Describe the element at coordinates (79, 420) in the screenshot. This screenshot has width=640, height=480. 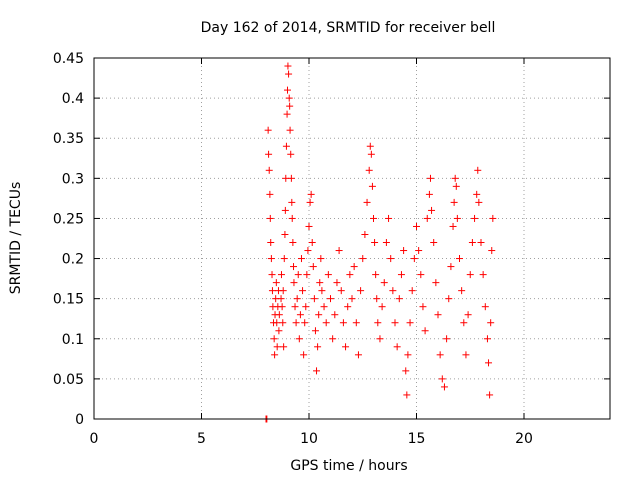
I see `y-tick-label: 0` at that location.